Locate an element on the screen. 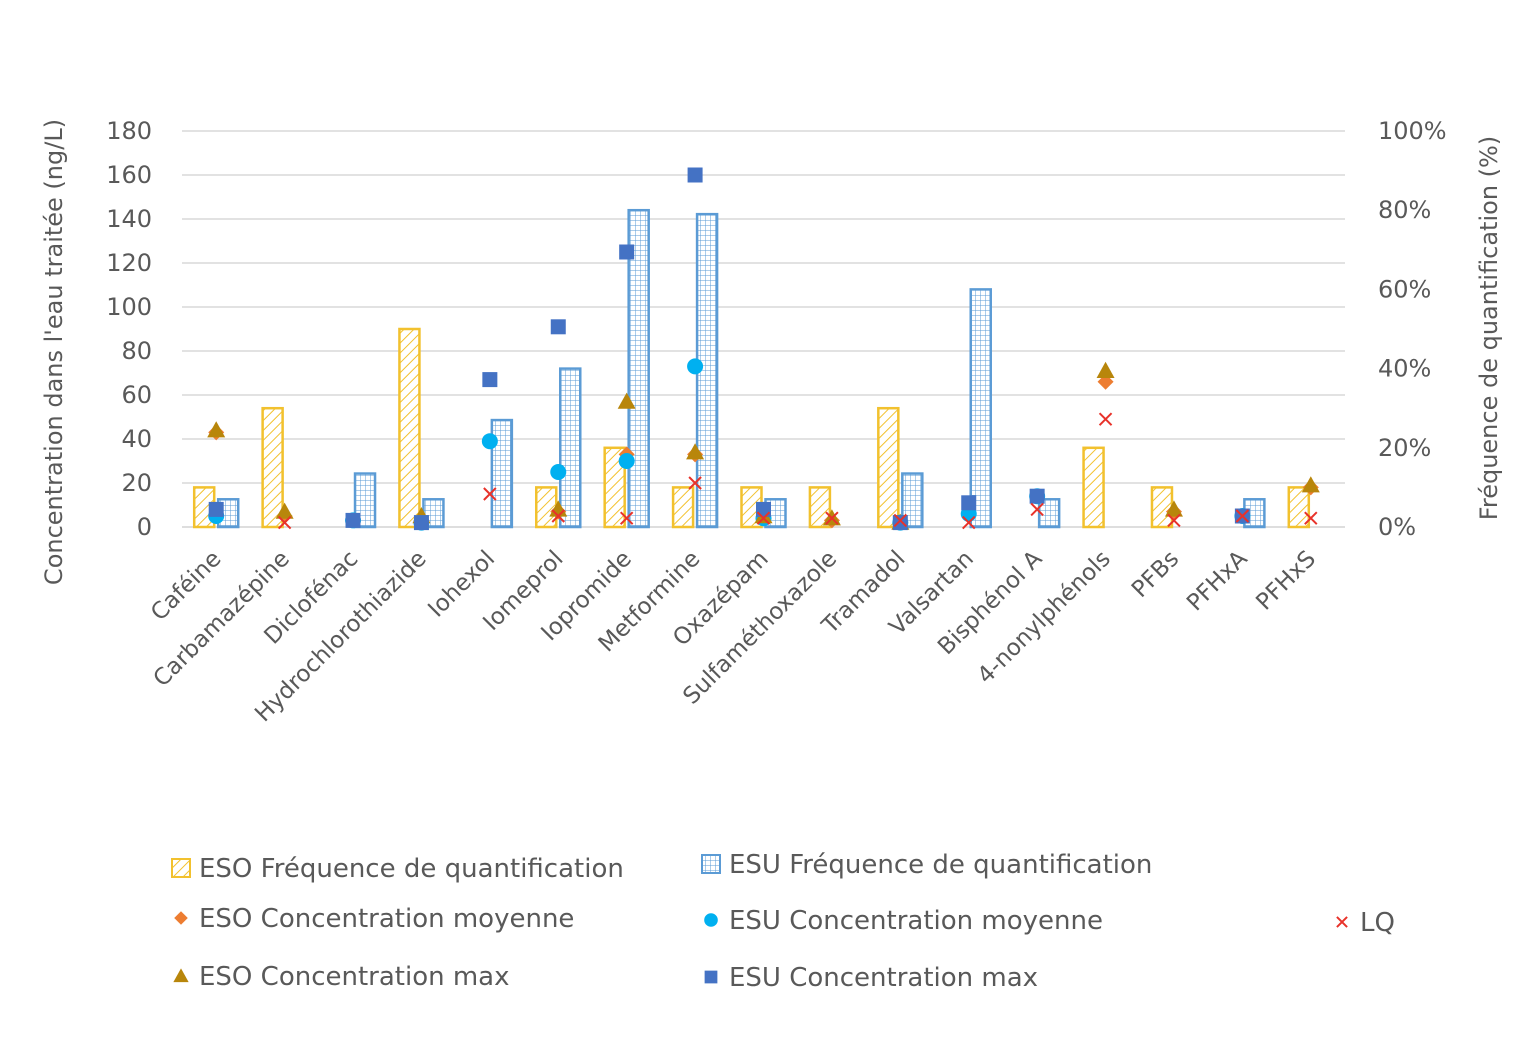 The width and height of the screenshot is (1535, 1063). legend-item: LQ is located at coordinates (1365, 923).